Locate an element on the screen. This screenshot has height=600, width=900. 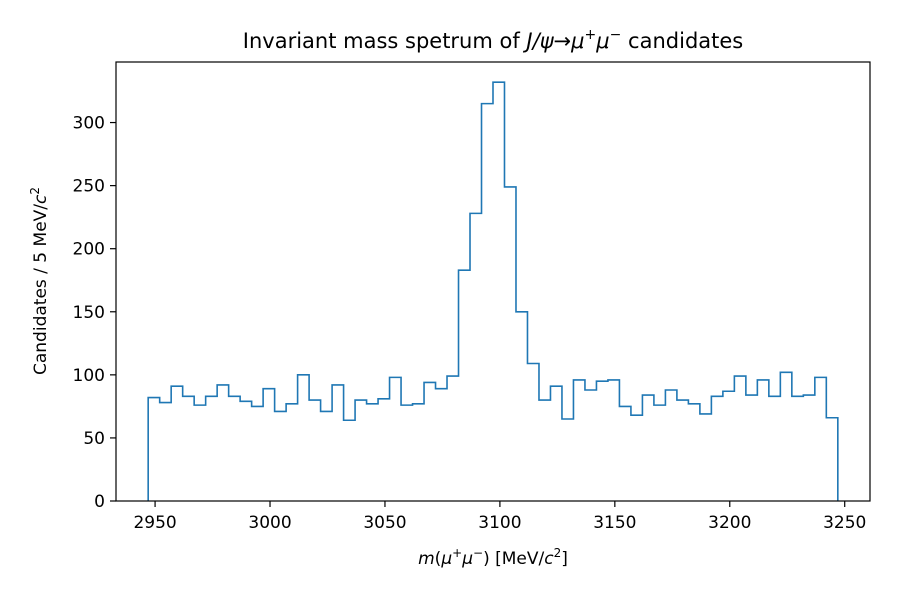
y-tick-label: 250 is located at coordinates (89, 187).